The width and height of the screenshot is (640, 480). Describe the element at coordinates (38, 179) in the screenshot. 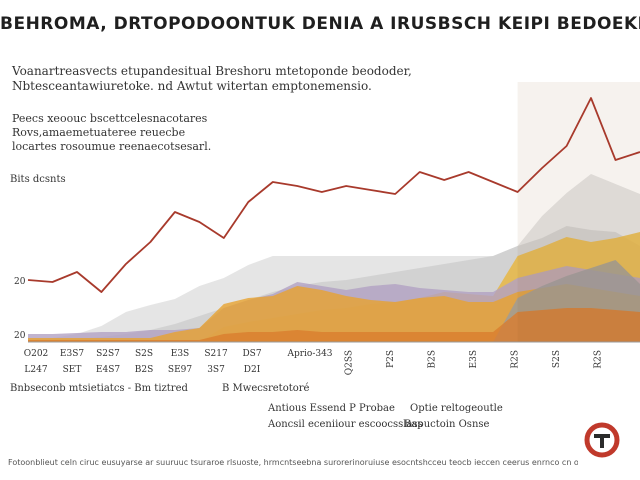

I see `y-axis-label: Bits dcsnts` at that location.